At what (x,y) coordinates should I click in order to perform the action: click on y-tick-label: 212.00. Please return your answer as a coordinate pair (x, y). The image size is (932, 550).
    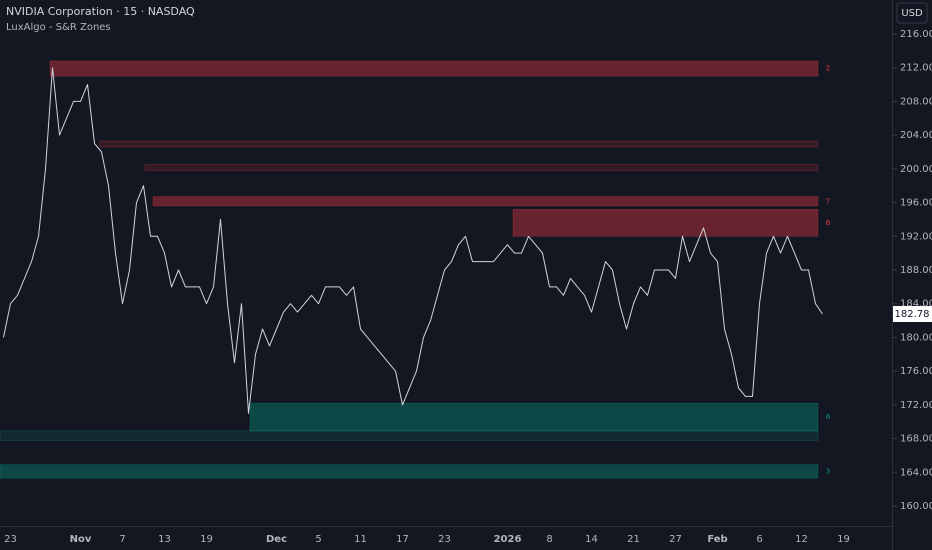
    Looking at the image, I should click on (916, 68).